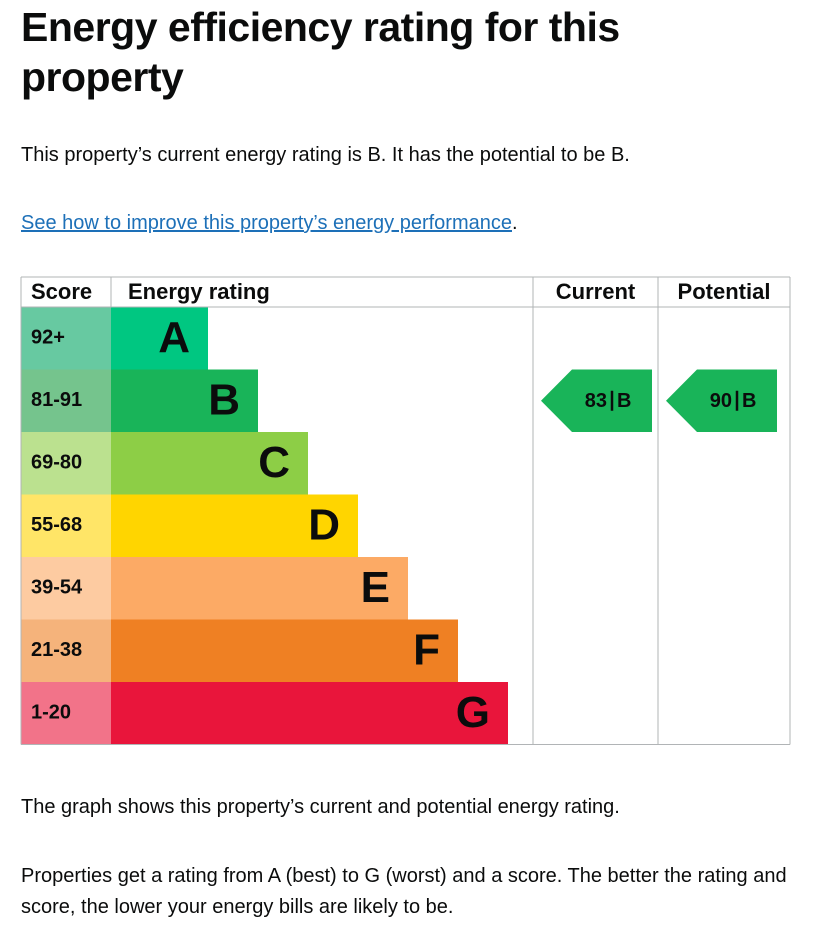 This screenshot has height=927, width=832. What do you see at coordinates (596, 291) in the screenshot?
I see `column-header: Current` at bounding box center [596, 291].